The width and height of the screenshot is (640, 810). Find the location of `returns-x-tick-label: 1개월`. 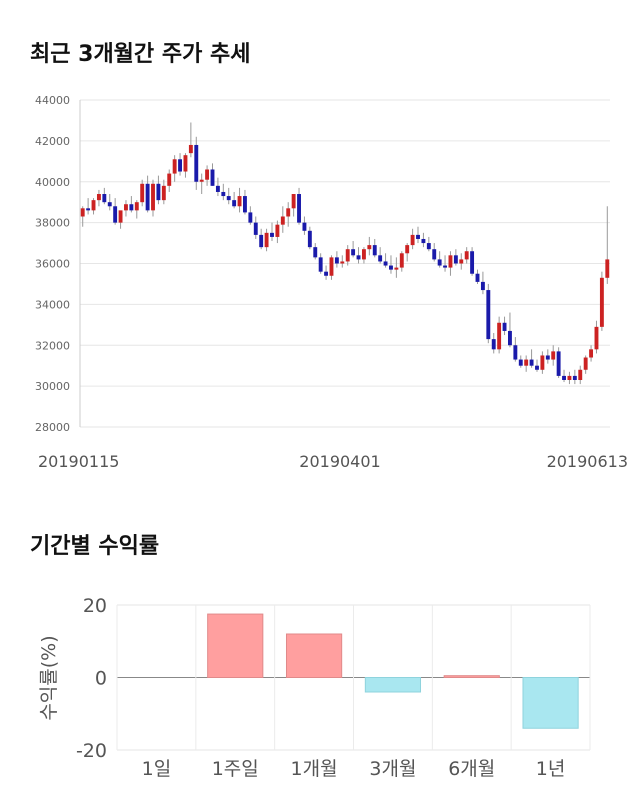

returns-x-tick-label: 1개월 is located at coordinates (314, 769).